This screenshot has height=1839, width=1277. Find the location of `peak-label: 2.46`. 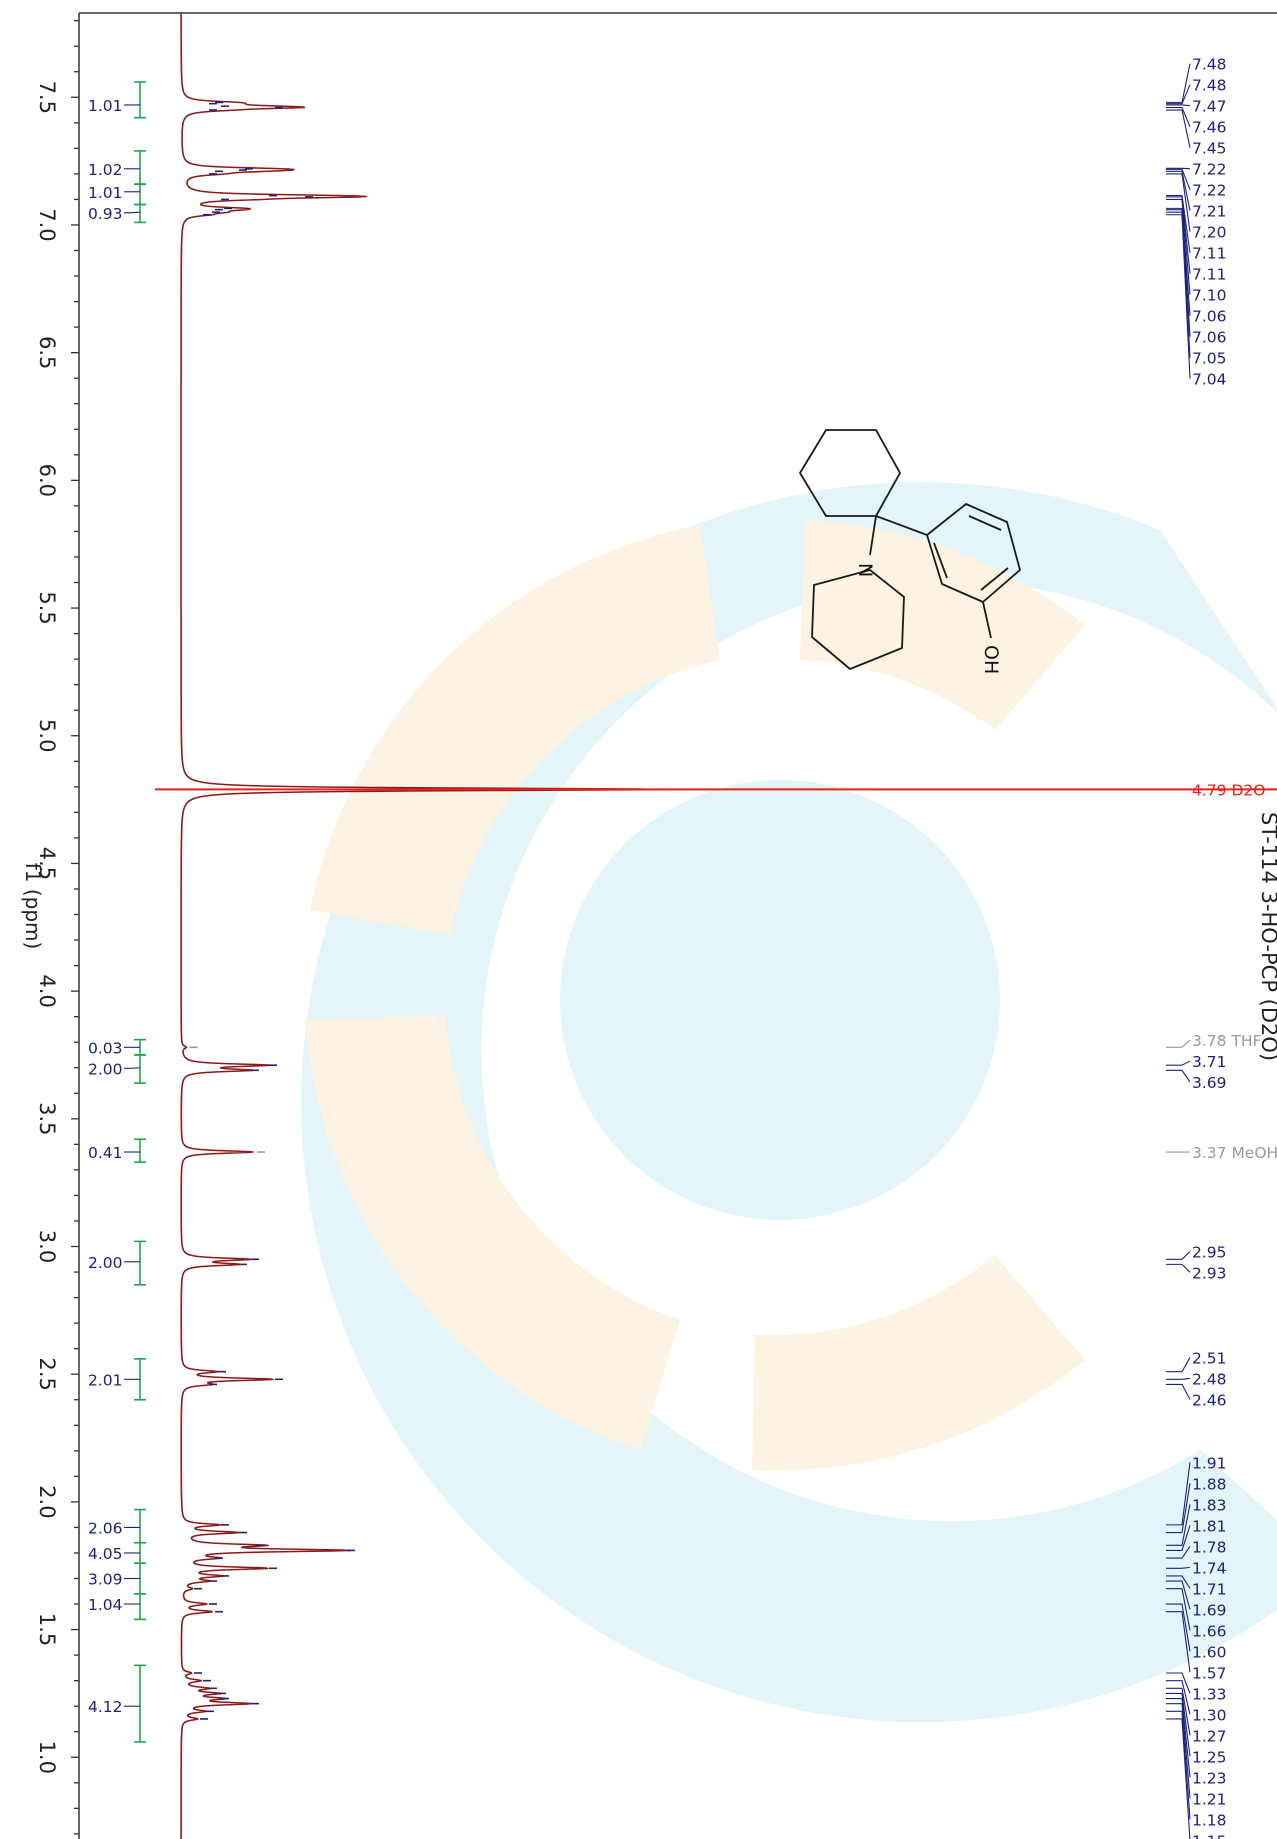

peak-label: 2.46 is located at coordinates (1209, 1400).